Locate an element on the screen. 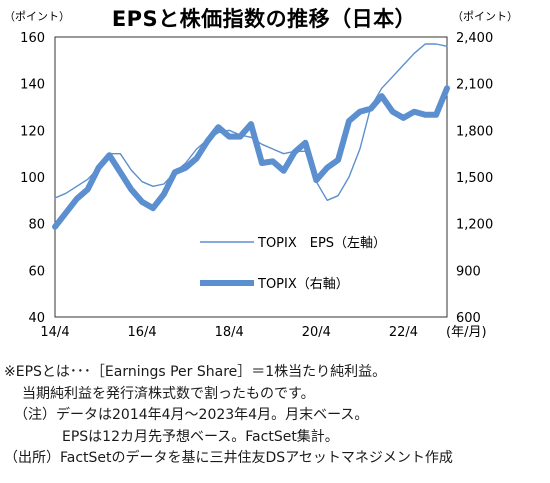 This screenshot has width=550, height=483. right-axis-unit: （ポイント） is located at coordinates (485, 16).